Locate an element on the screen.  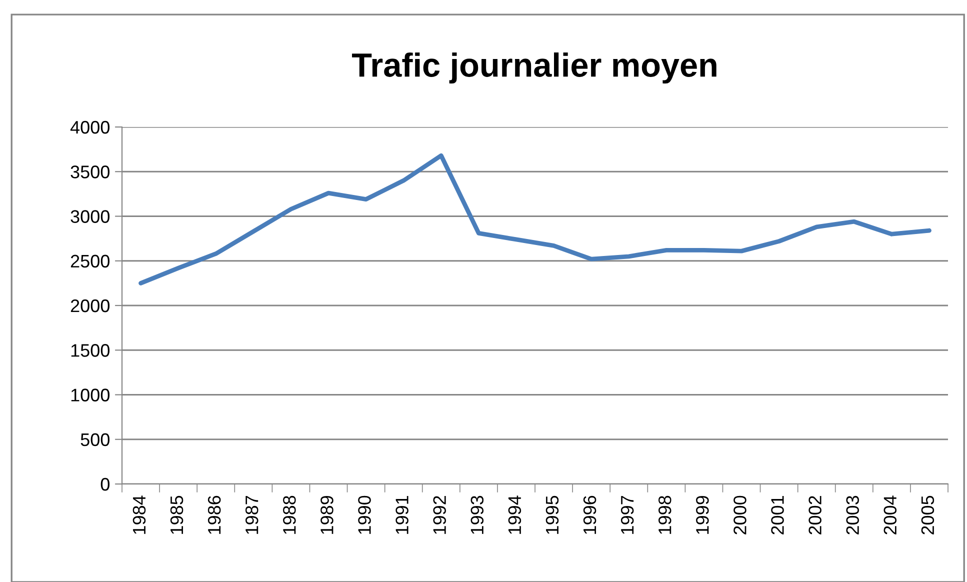
x-tick-label: 1991 is located at coordinates (402, 515).